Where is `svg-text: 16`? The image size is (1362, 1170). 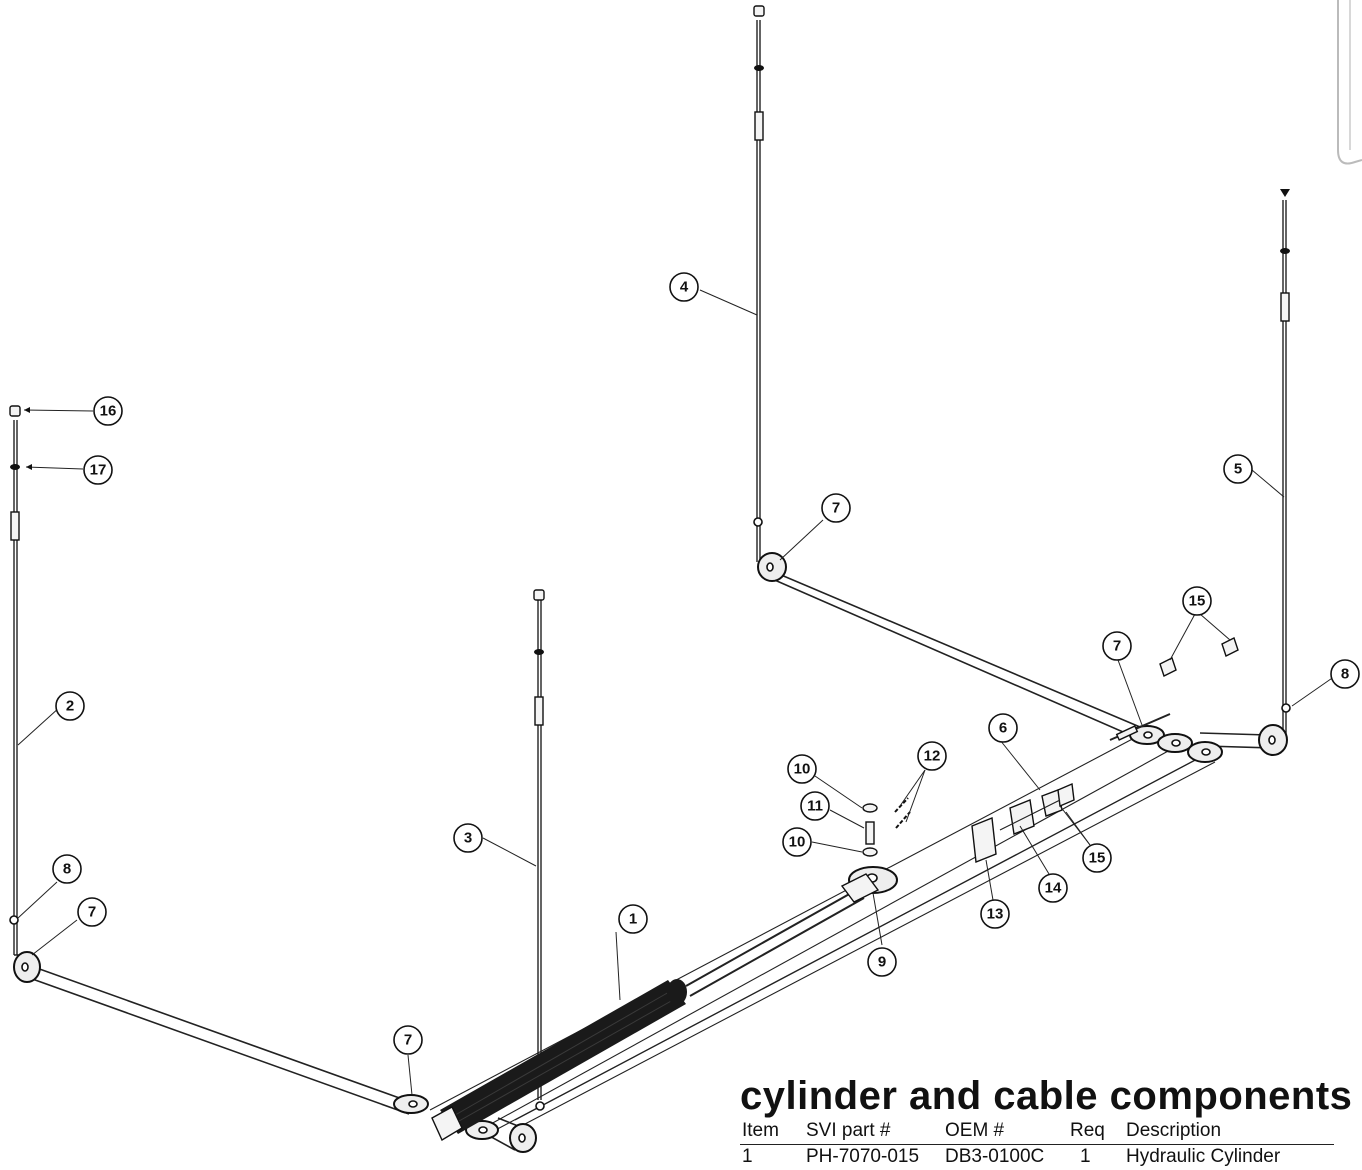 svg-text: 16 is located at coordinates (108, 411).